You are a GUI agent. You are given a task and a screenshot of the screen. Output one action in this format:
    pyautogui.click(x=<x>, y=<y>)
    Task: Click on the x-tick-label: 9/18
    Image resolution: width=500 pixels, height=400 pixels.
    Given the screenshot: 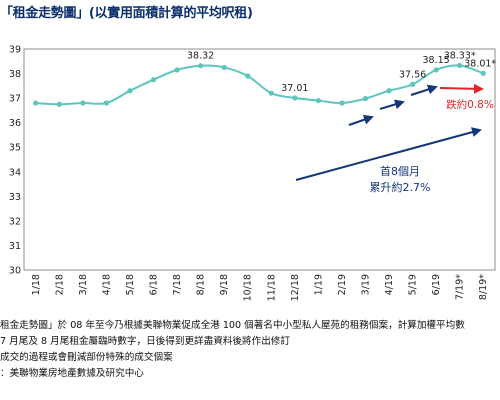 What is the action you would take?
    pyautogui.click(x=224, y=284)
    